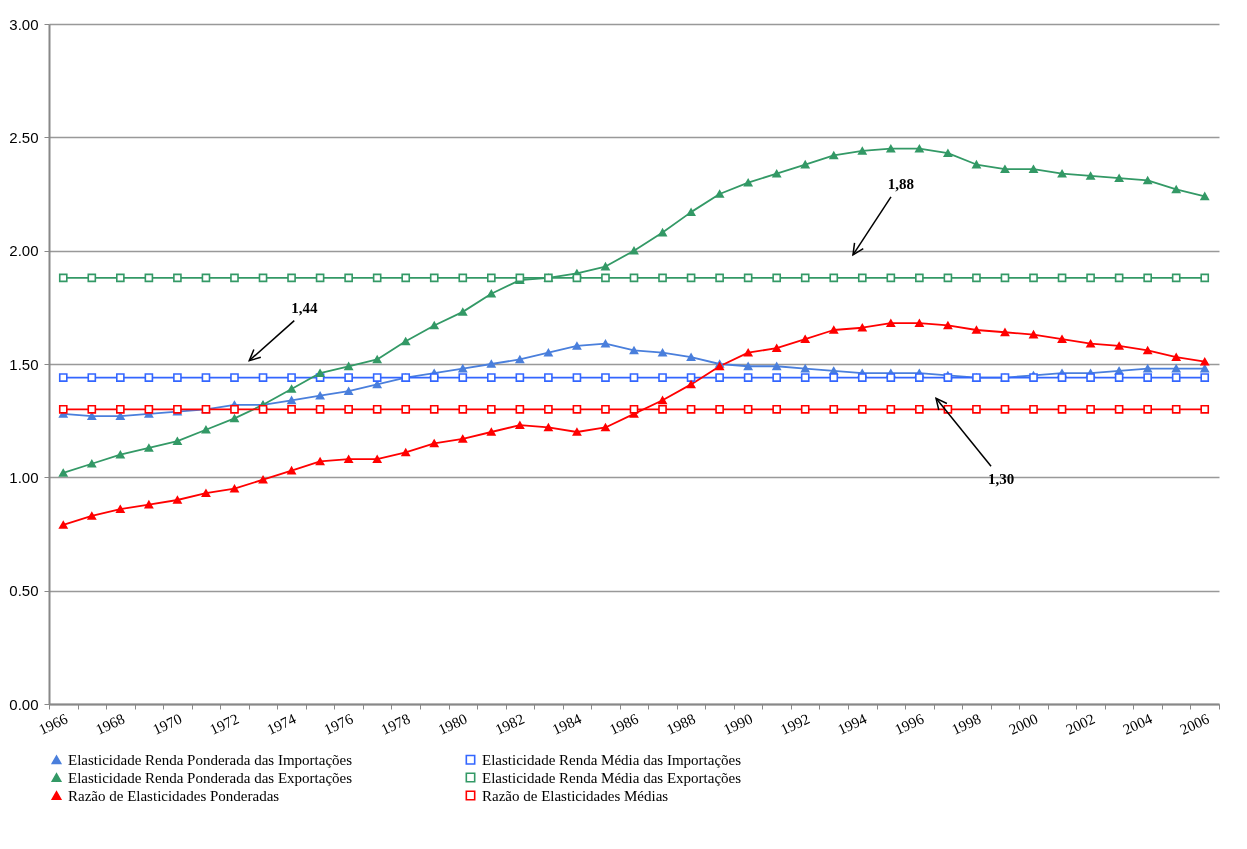 This screenshot has height=849, width=1247. Describe the element at coordinates (575, 795) in the screenshot. I see `legend-label: Razão de Elasticidades Médias` at that location.